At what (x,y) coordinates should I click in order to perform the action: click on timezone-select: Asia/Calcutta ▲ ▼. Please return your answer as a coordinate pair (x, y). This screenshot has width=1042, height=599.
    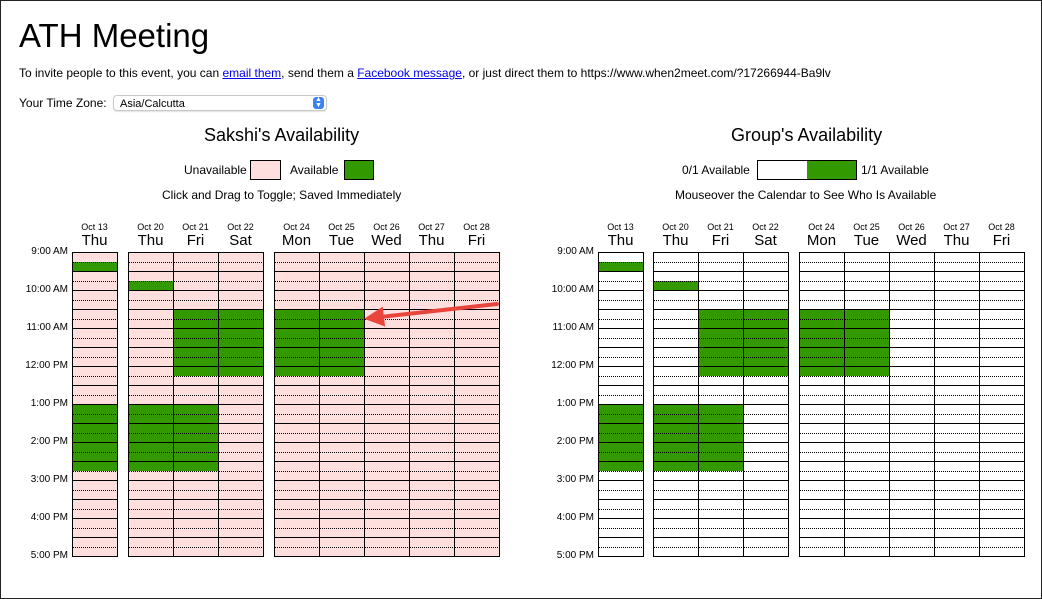
    Looking at the image, I should click on (220, 103).